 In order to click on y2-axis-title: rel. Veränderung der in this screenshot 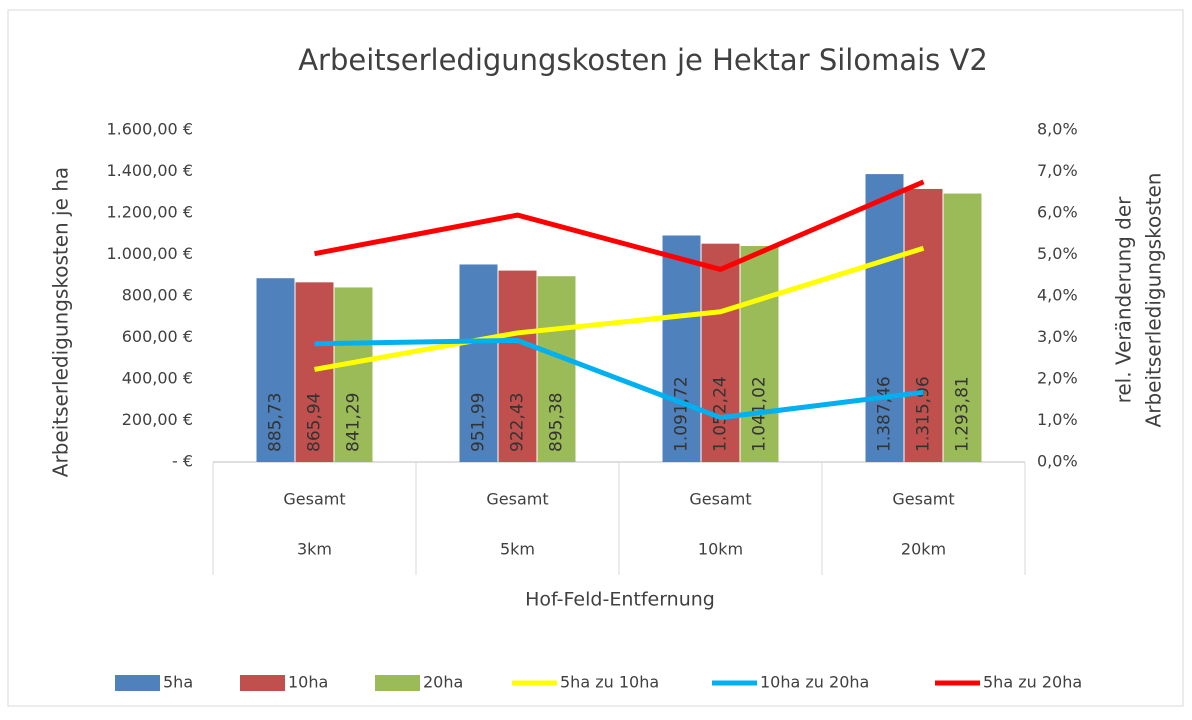, I will do `click(1124, 300)`.